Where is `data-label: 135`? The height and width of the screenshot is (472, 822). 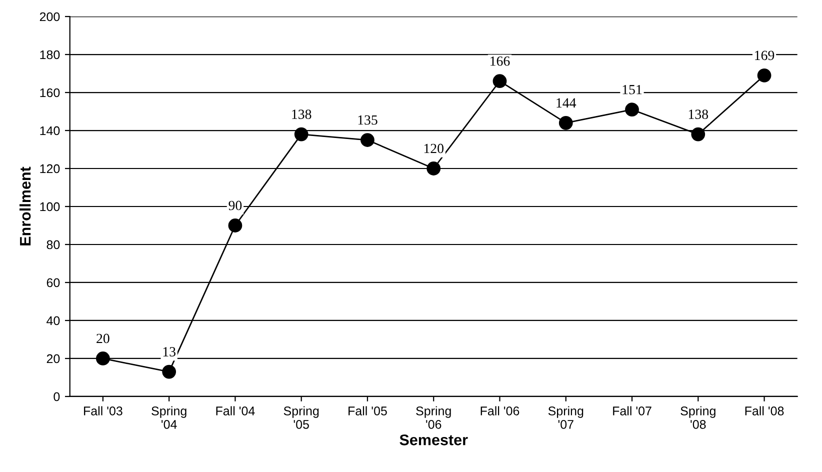 data-label: 135 is located at coordinates (368, 120).